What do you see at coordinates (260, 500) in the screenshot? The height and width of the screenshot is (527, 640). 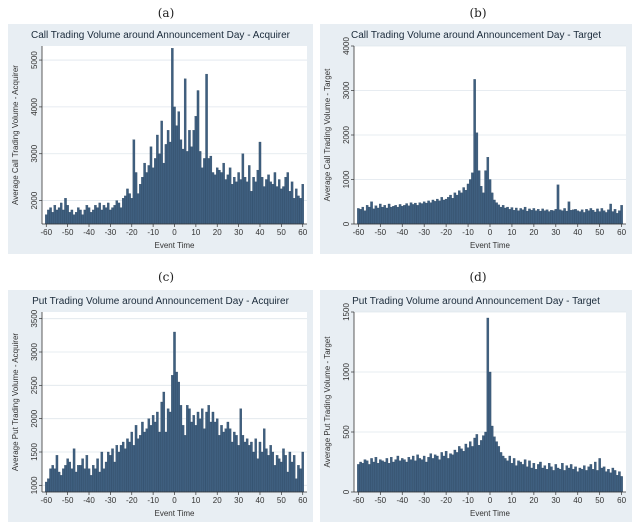 I see `x-tick-label: 40` at bounding box center [260, 500].